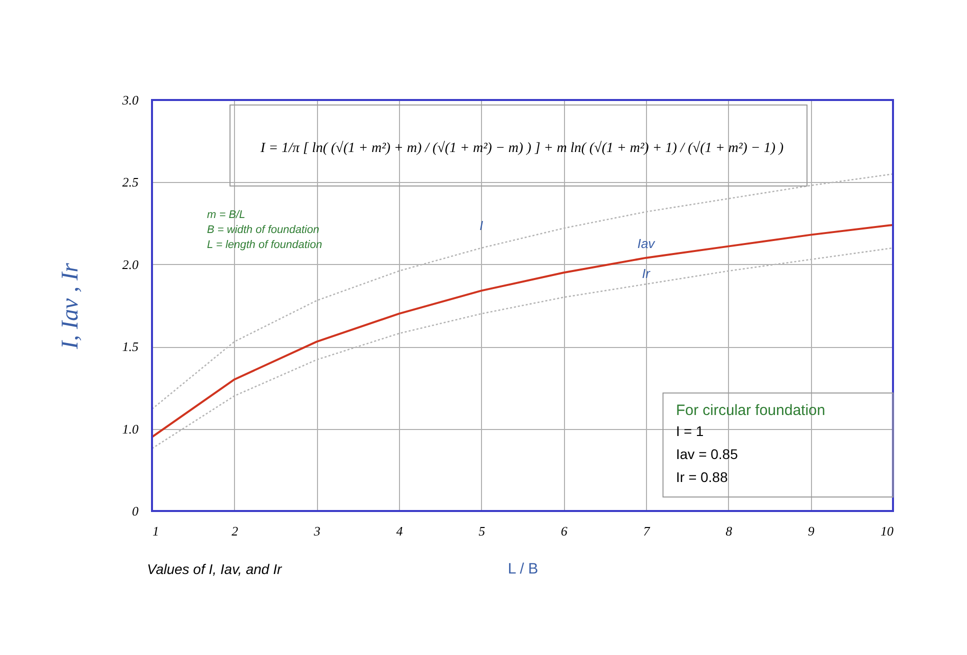  What do you see at coordinates (70, 306) in the screenshot?
I see `y-axis-title: I, Iav , Ir` at bounding box center [70, 306].